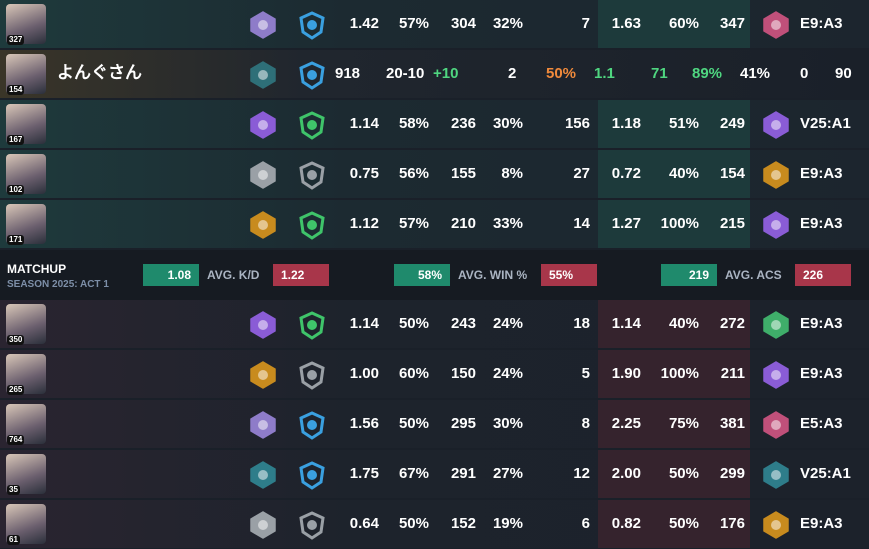  Describe the element at coordinates (434, 324) in the screenshot. I see `player-row: 350 1.14 50% 243 24% 18 1.14 40% 272 E9:A3` at that location.